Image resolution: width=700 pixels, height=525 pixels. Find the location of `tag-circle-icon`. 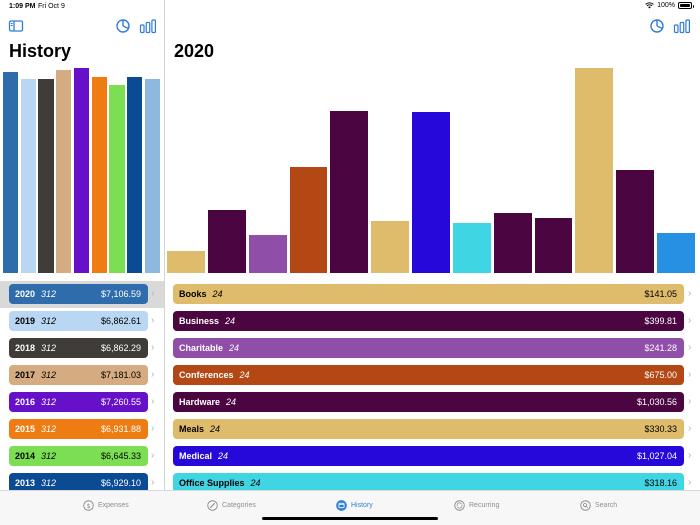

tag-circle-icon is located at coordinates (212, 505).